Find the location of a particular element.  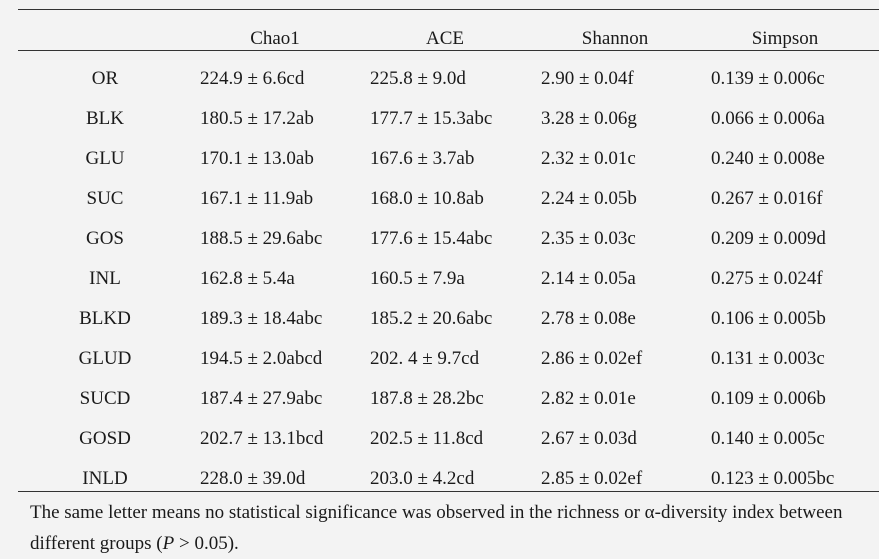

table-cell: 0.123 ± 0.005bc is located at coordinates (773, 478).